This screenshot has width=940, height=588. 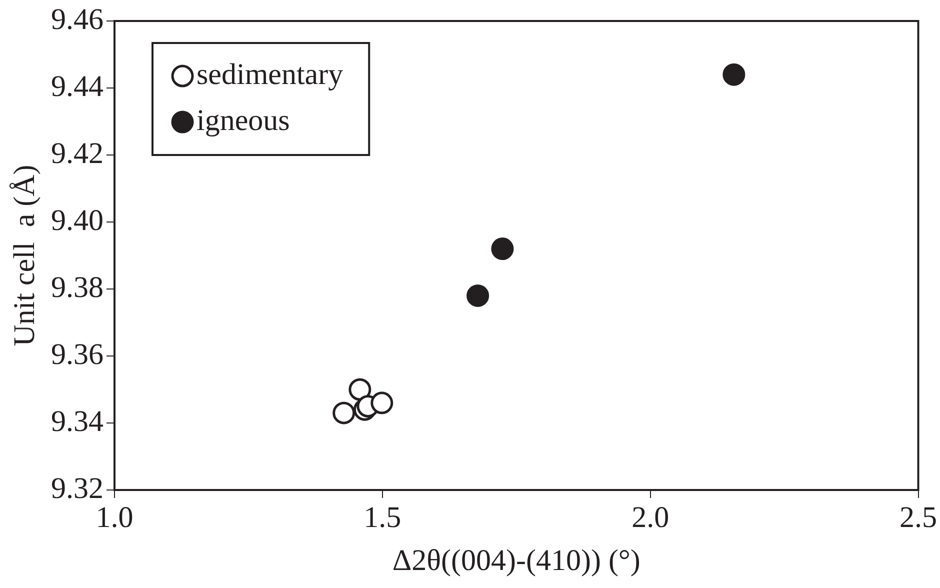 I want to click on y-tick-label: 9.34, so click(x=77, y=421).